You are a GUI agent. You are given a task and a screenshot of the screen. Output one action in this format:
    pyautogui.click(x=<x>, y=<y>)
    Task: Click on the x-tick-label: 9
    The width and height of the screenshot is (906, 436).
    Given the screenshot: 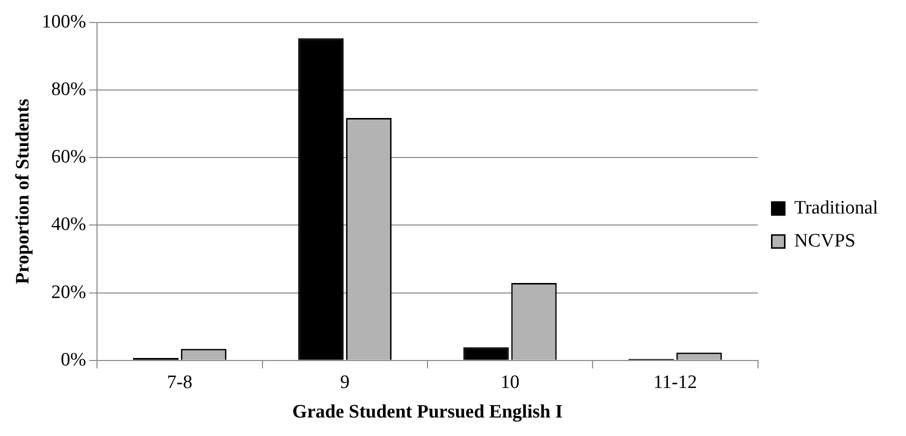 What is the action you would take?
    pyautogui.click(x=345, y=382)
    